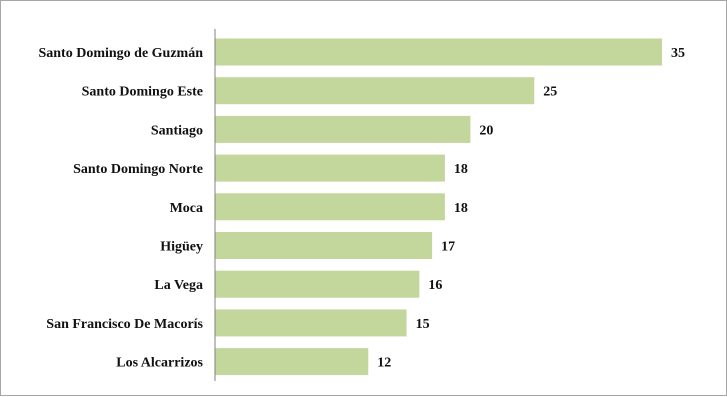 The height and width of the screenshot is (397, 727). Describe the element at coordinates (486, 130) in the screenshot. I see `data-label: 20` at that location.